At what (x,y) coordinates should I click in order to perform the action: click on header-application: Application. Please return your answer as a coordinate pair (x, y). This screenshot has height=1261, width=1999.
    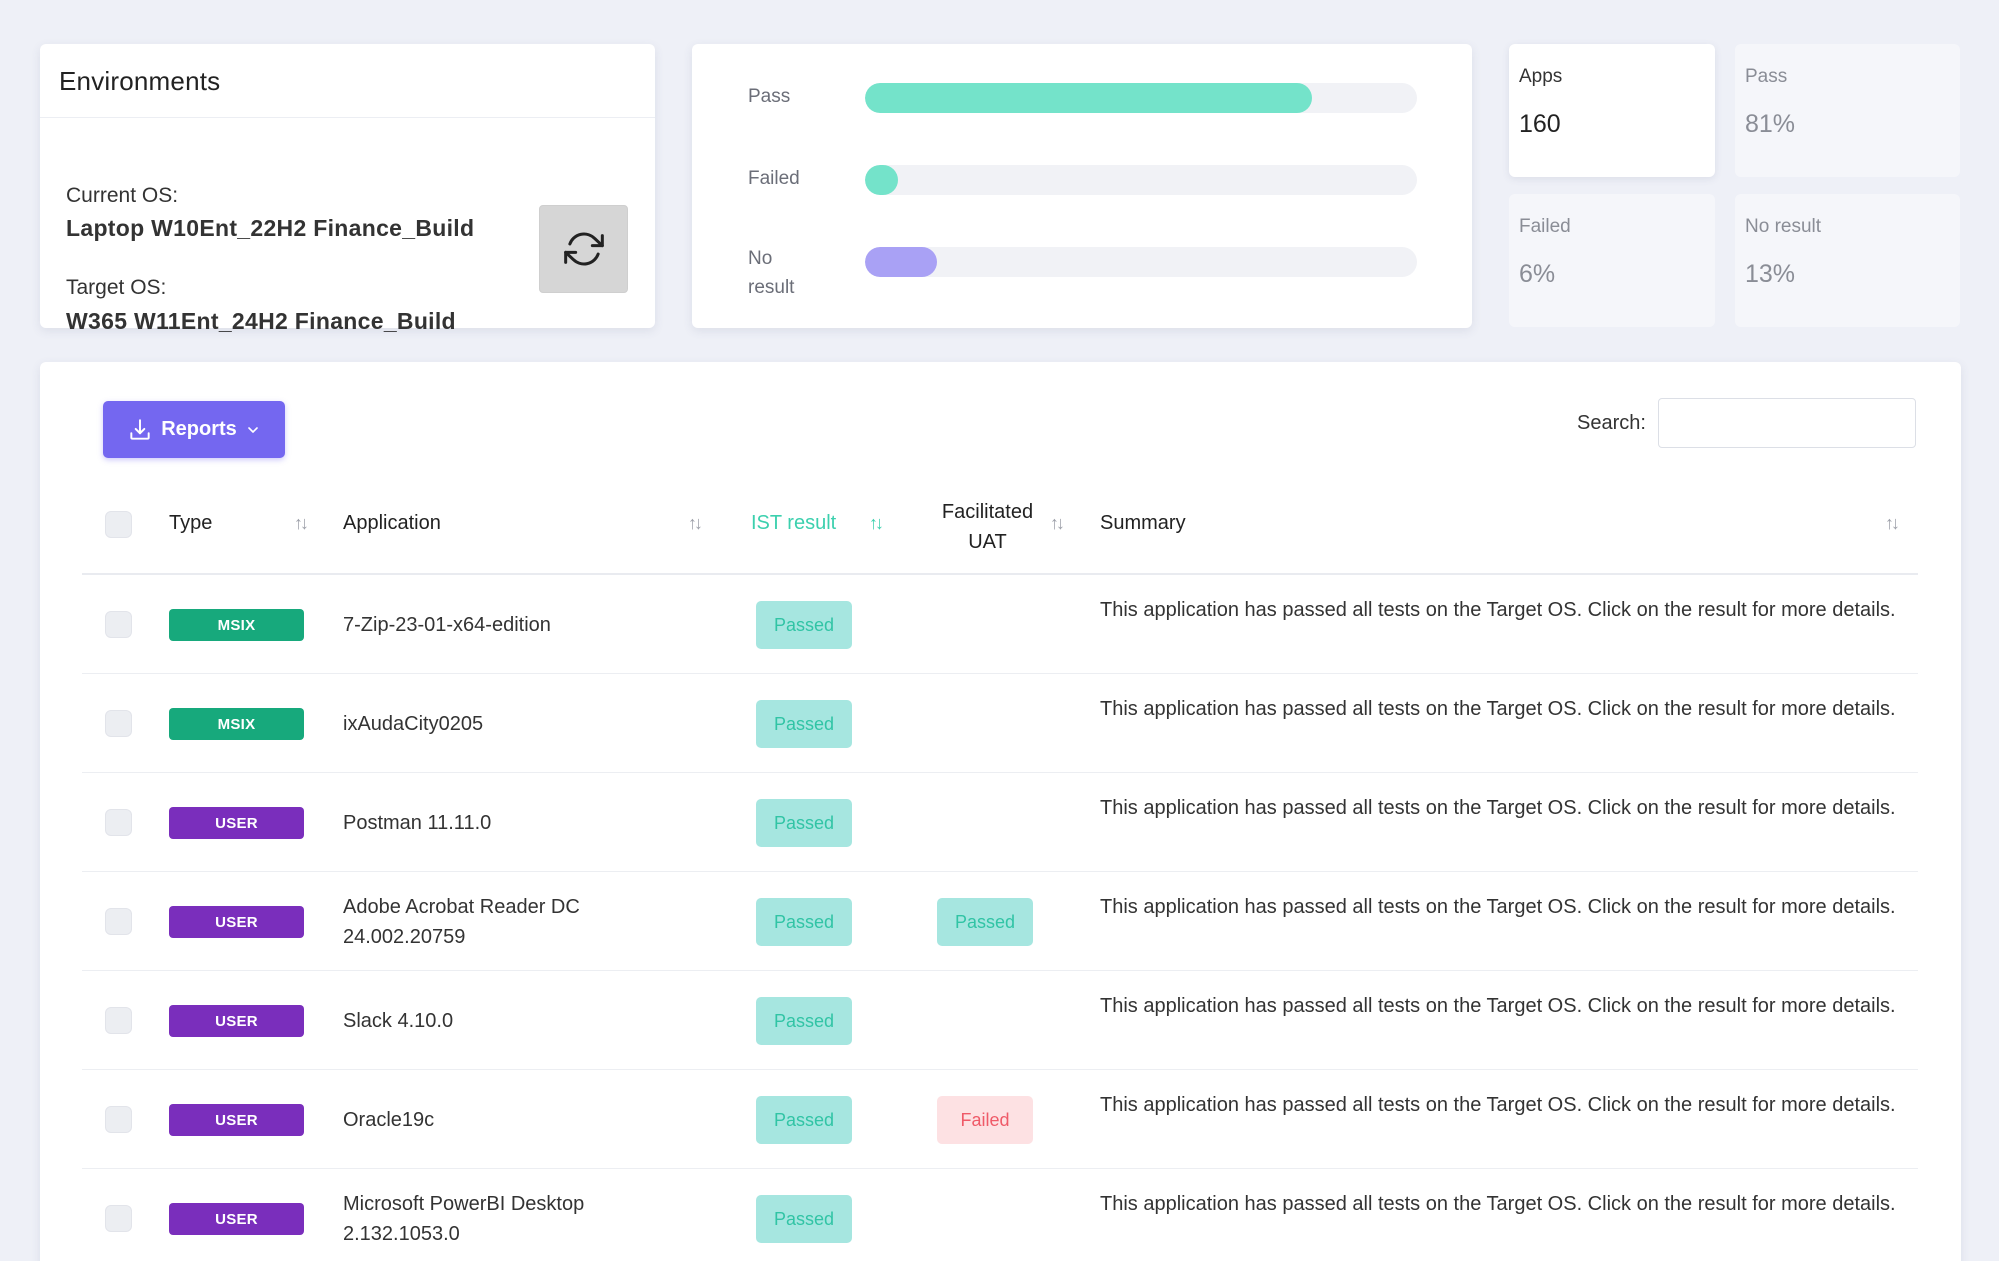
    Looking at the image, I should click on (392, 523).